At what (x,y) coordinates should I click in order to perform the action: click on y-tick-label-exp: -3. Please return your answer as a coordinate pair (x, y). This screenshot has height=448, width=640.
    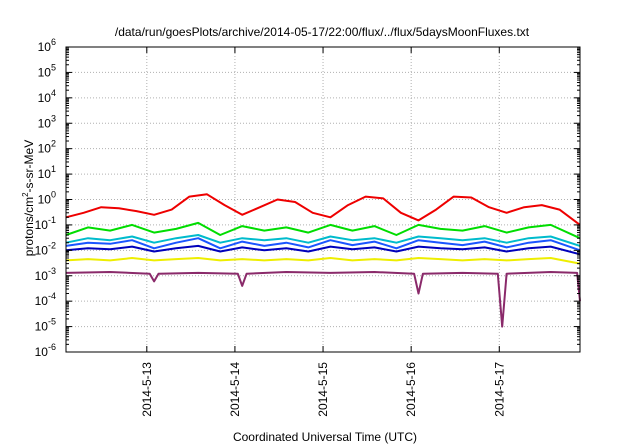
    Looking at the image, I should click on (52, 271).